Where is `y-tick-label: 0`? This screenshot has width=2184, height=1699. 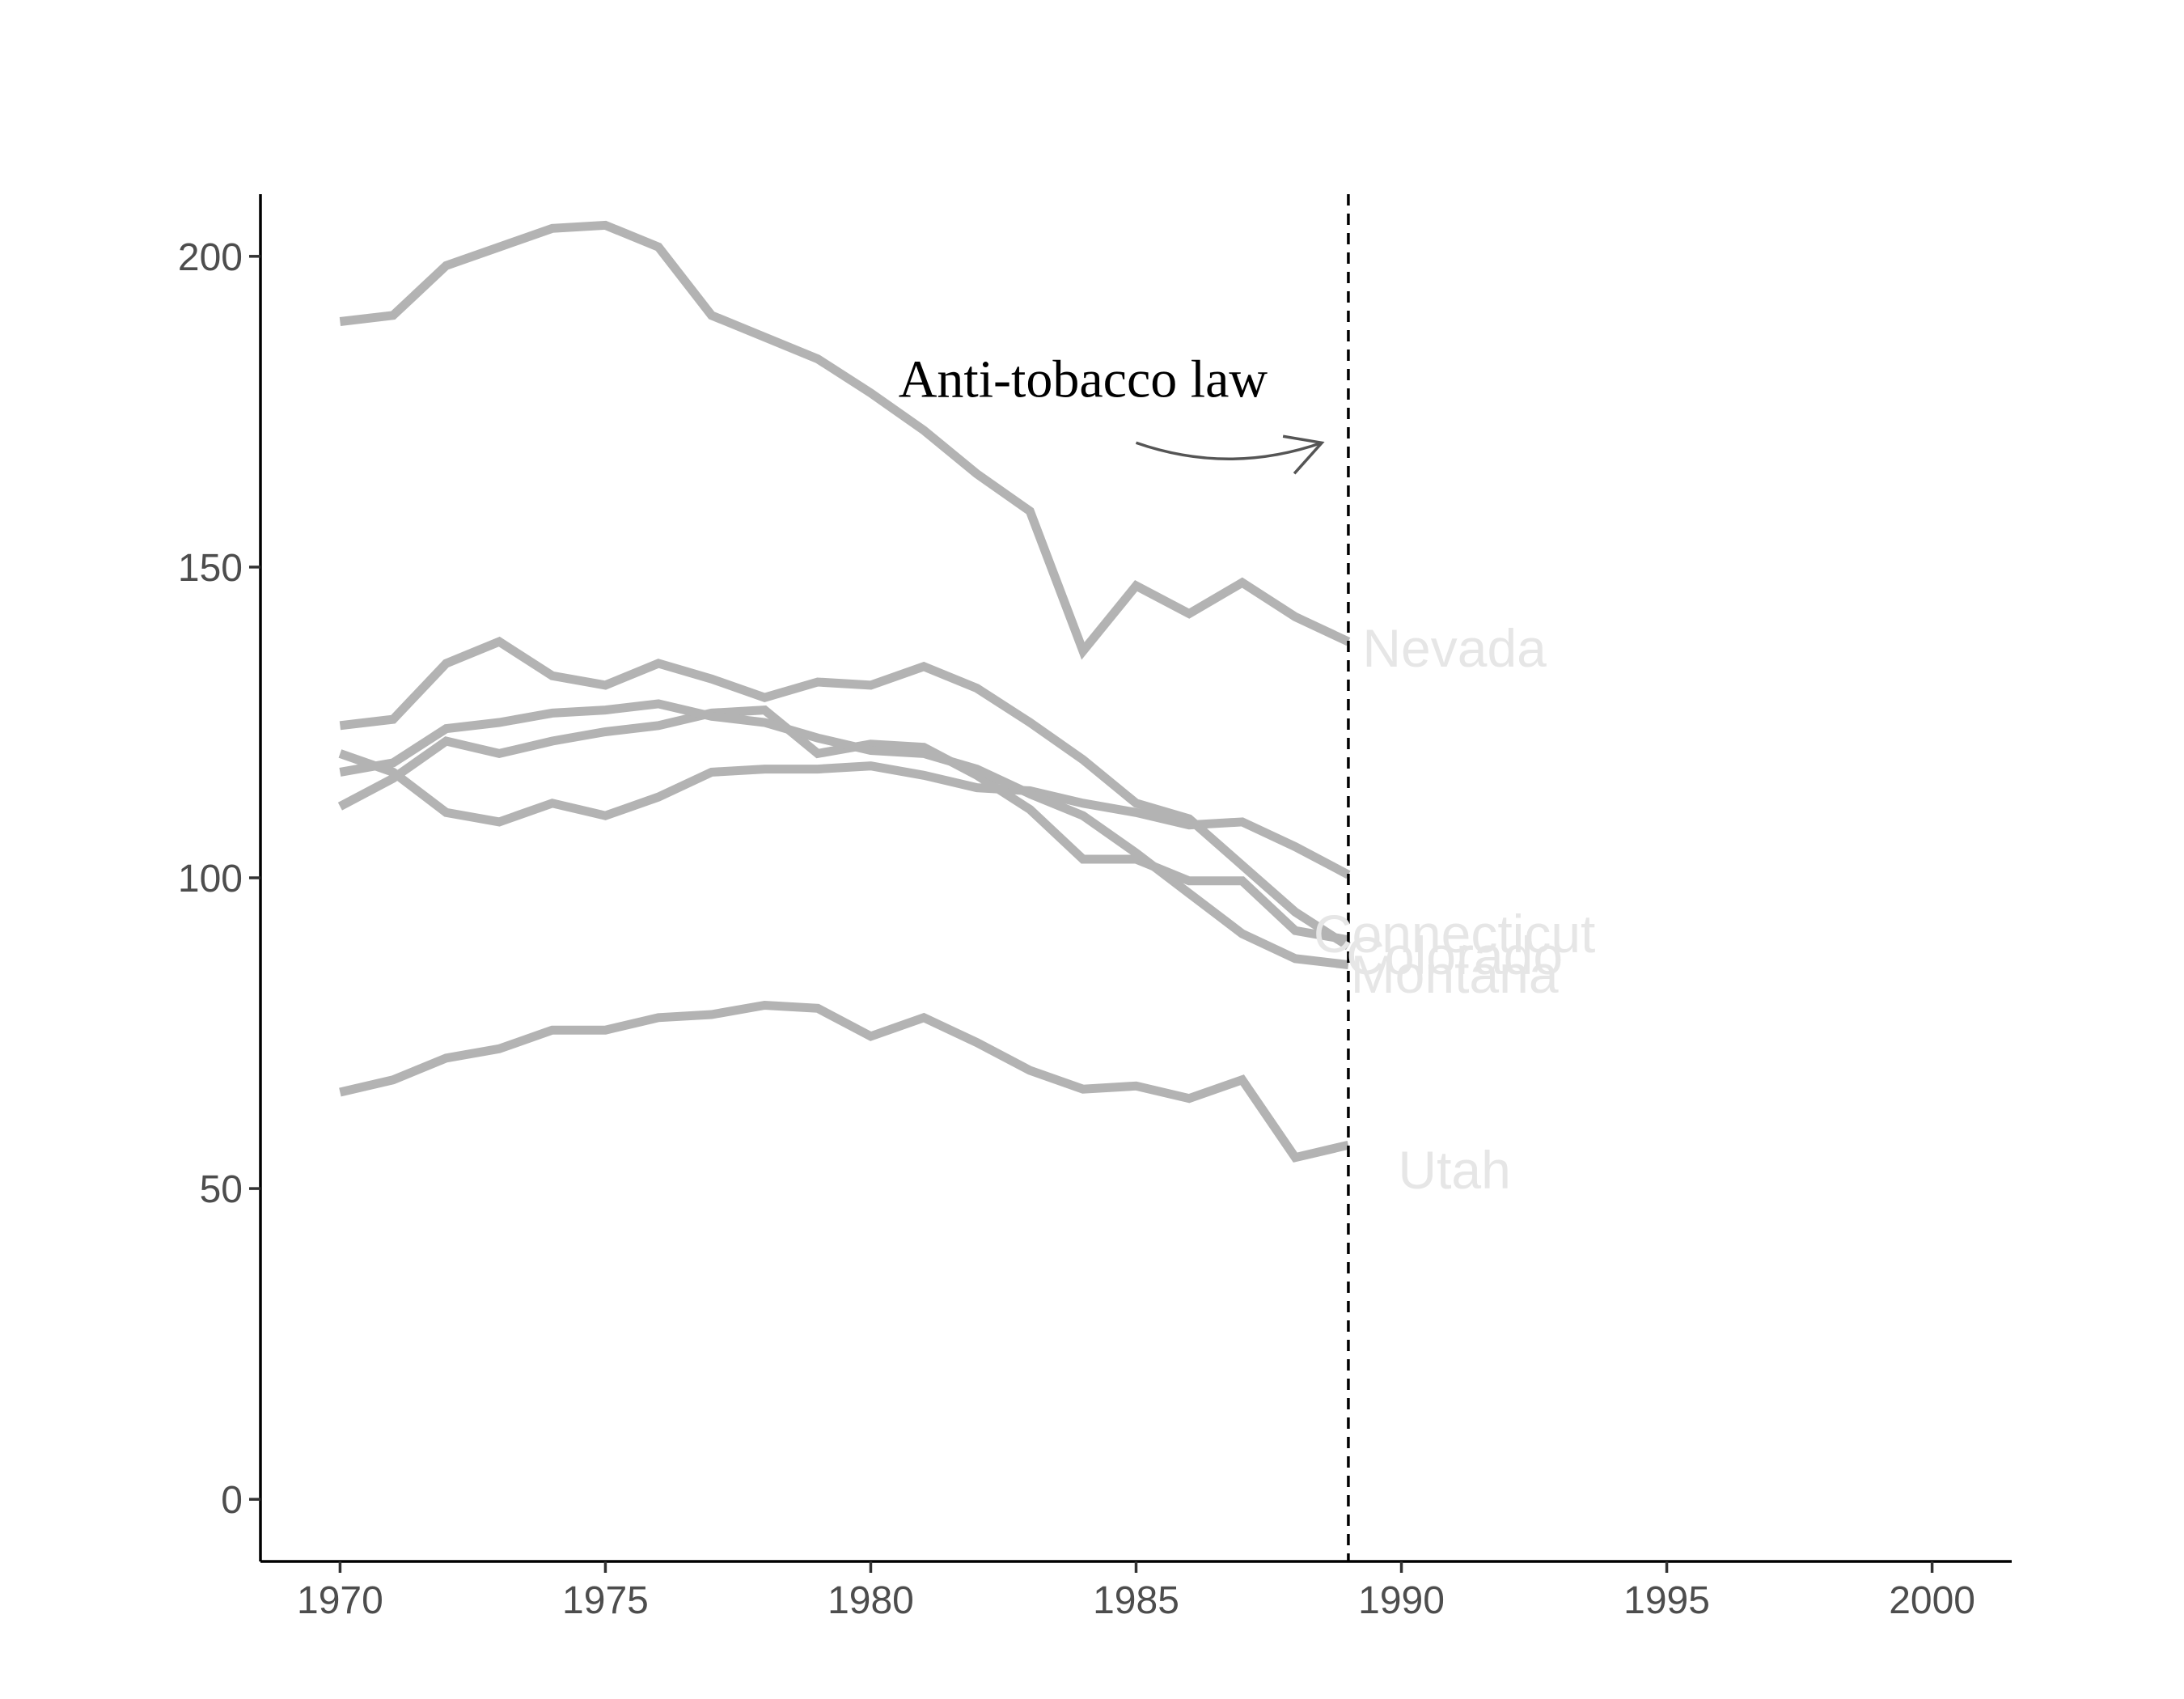
y-tick-label: 0 is located at coordinates (232, 1500).